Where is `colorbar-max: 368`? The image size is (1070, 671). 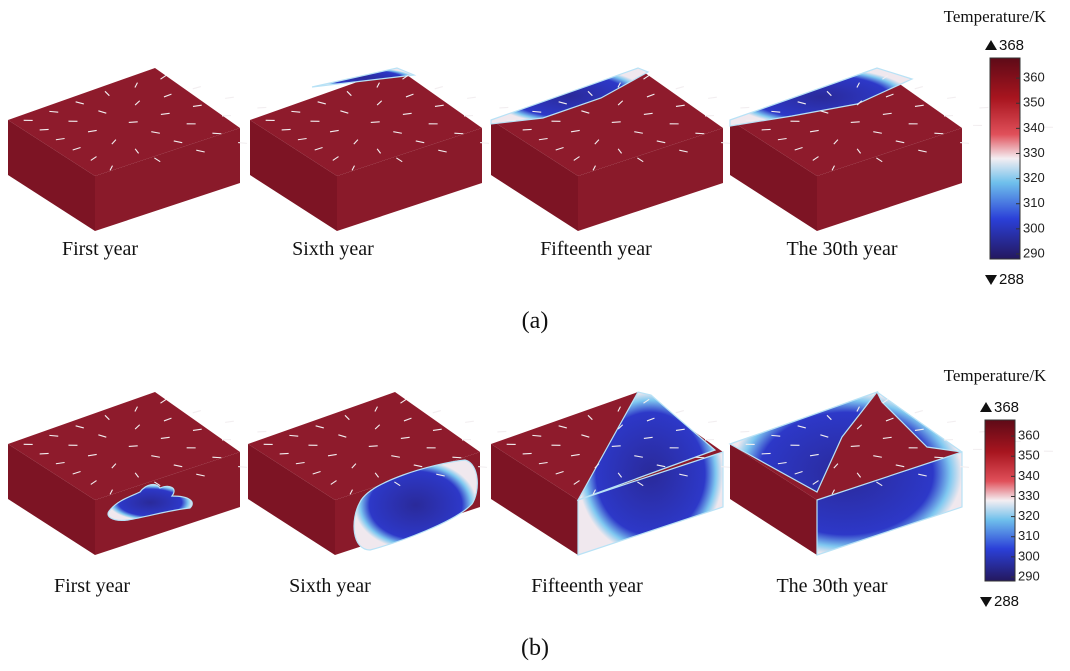
colorbar-max: 368 is located at coordinates (1006, 407).